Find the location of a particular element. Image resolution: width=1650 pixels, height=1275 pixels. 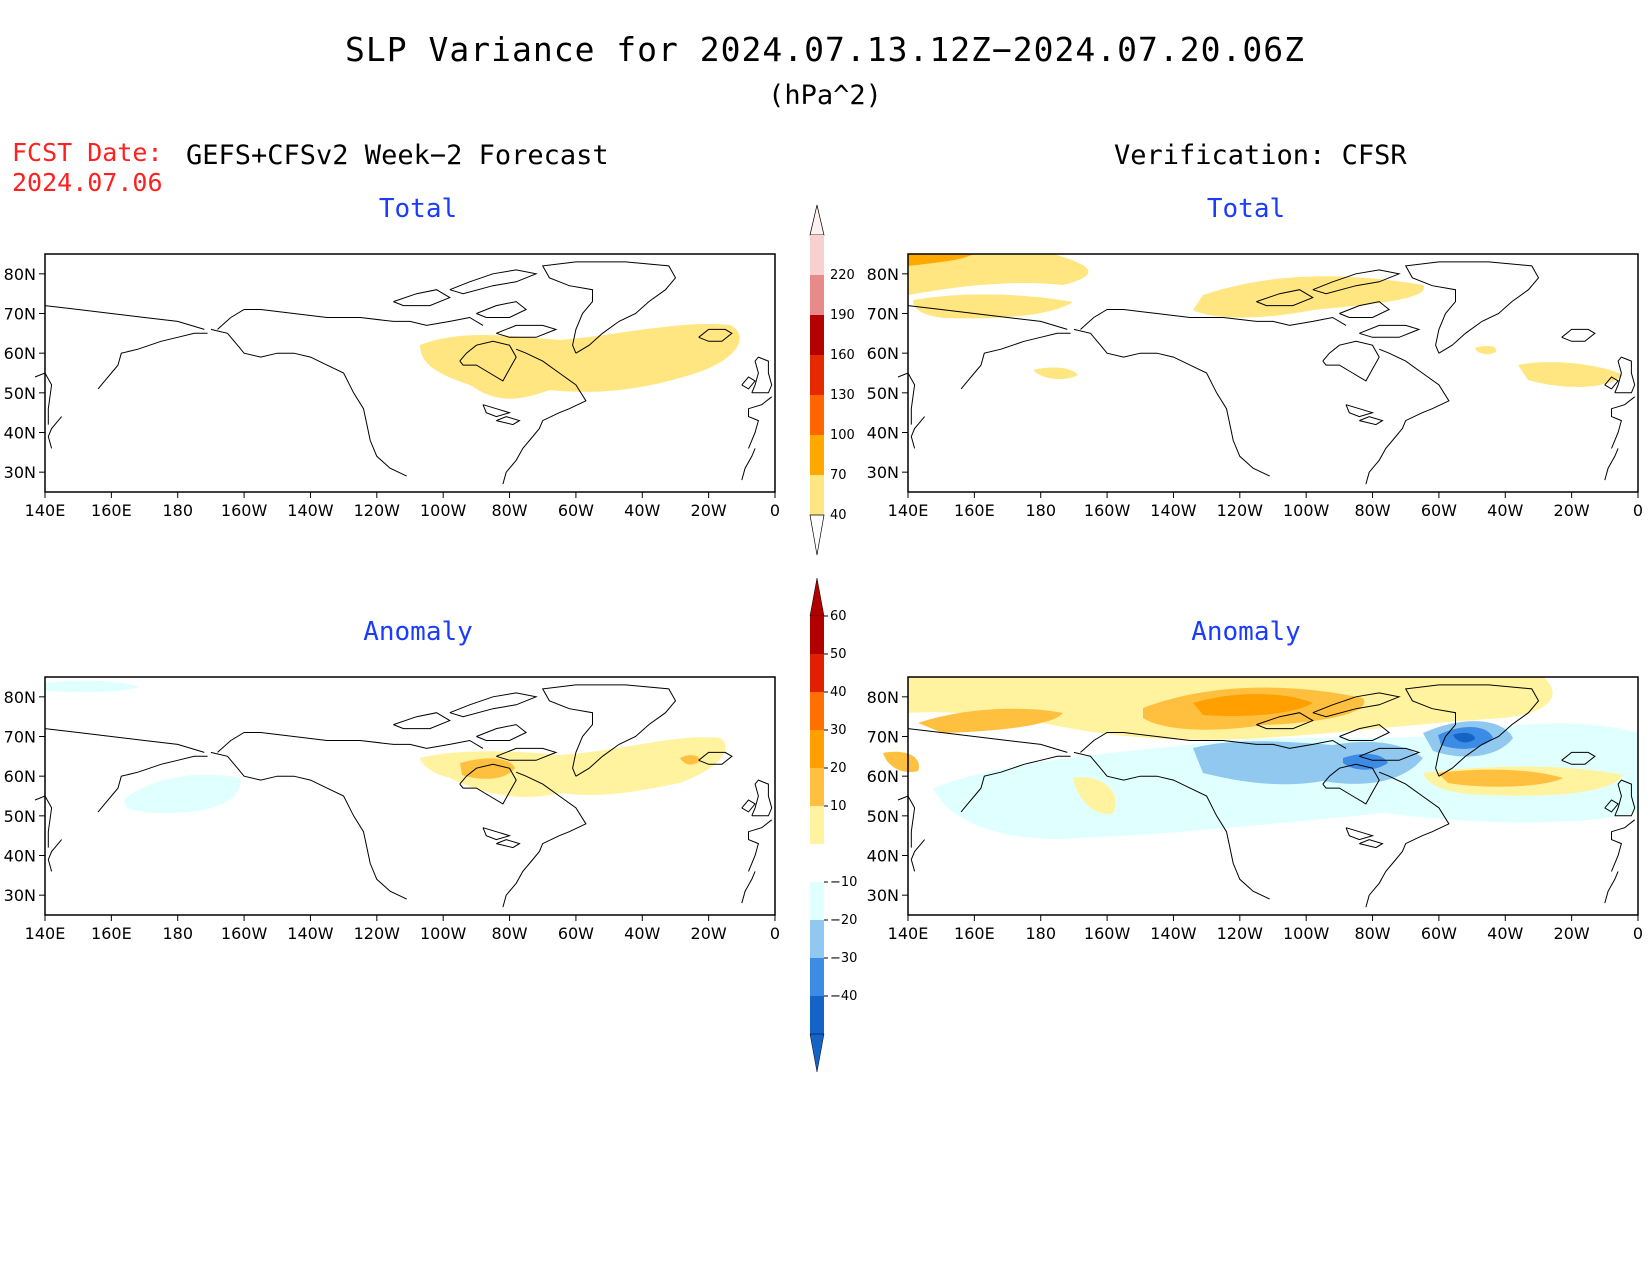

colorbar-total-label: 190 is located at coordinates (842, 315).